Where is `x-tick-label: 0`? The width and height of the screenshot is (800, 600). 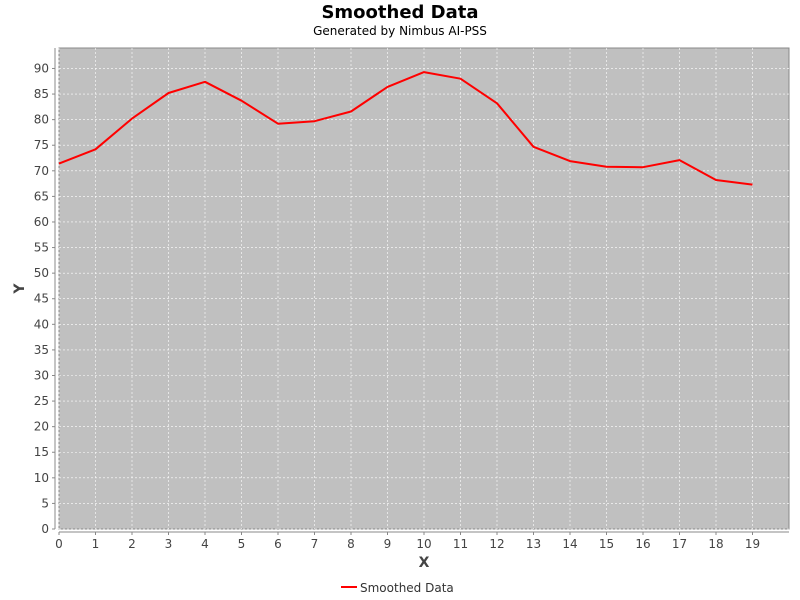
x-tick-label: 0 is located at coordinates (59, 544).